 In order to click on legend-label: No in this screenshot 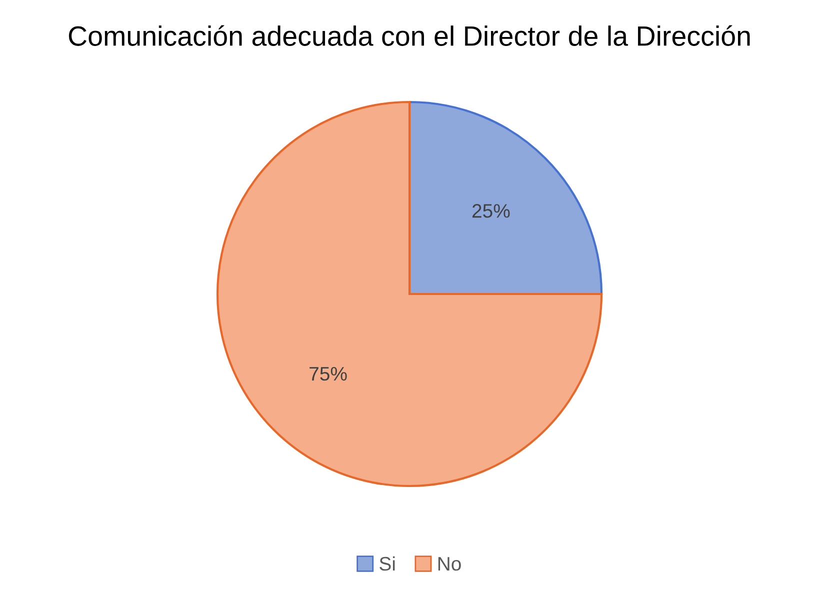, I will do `click(449, 564)`.